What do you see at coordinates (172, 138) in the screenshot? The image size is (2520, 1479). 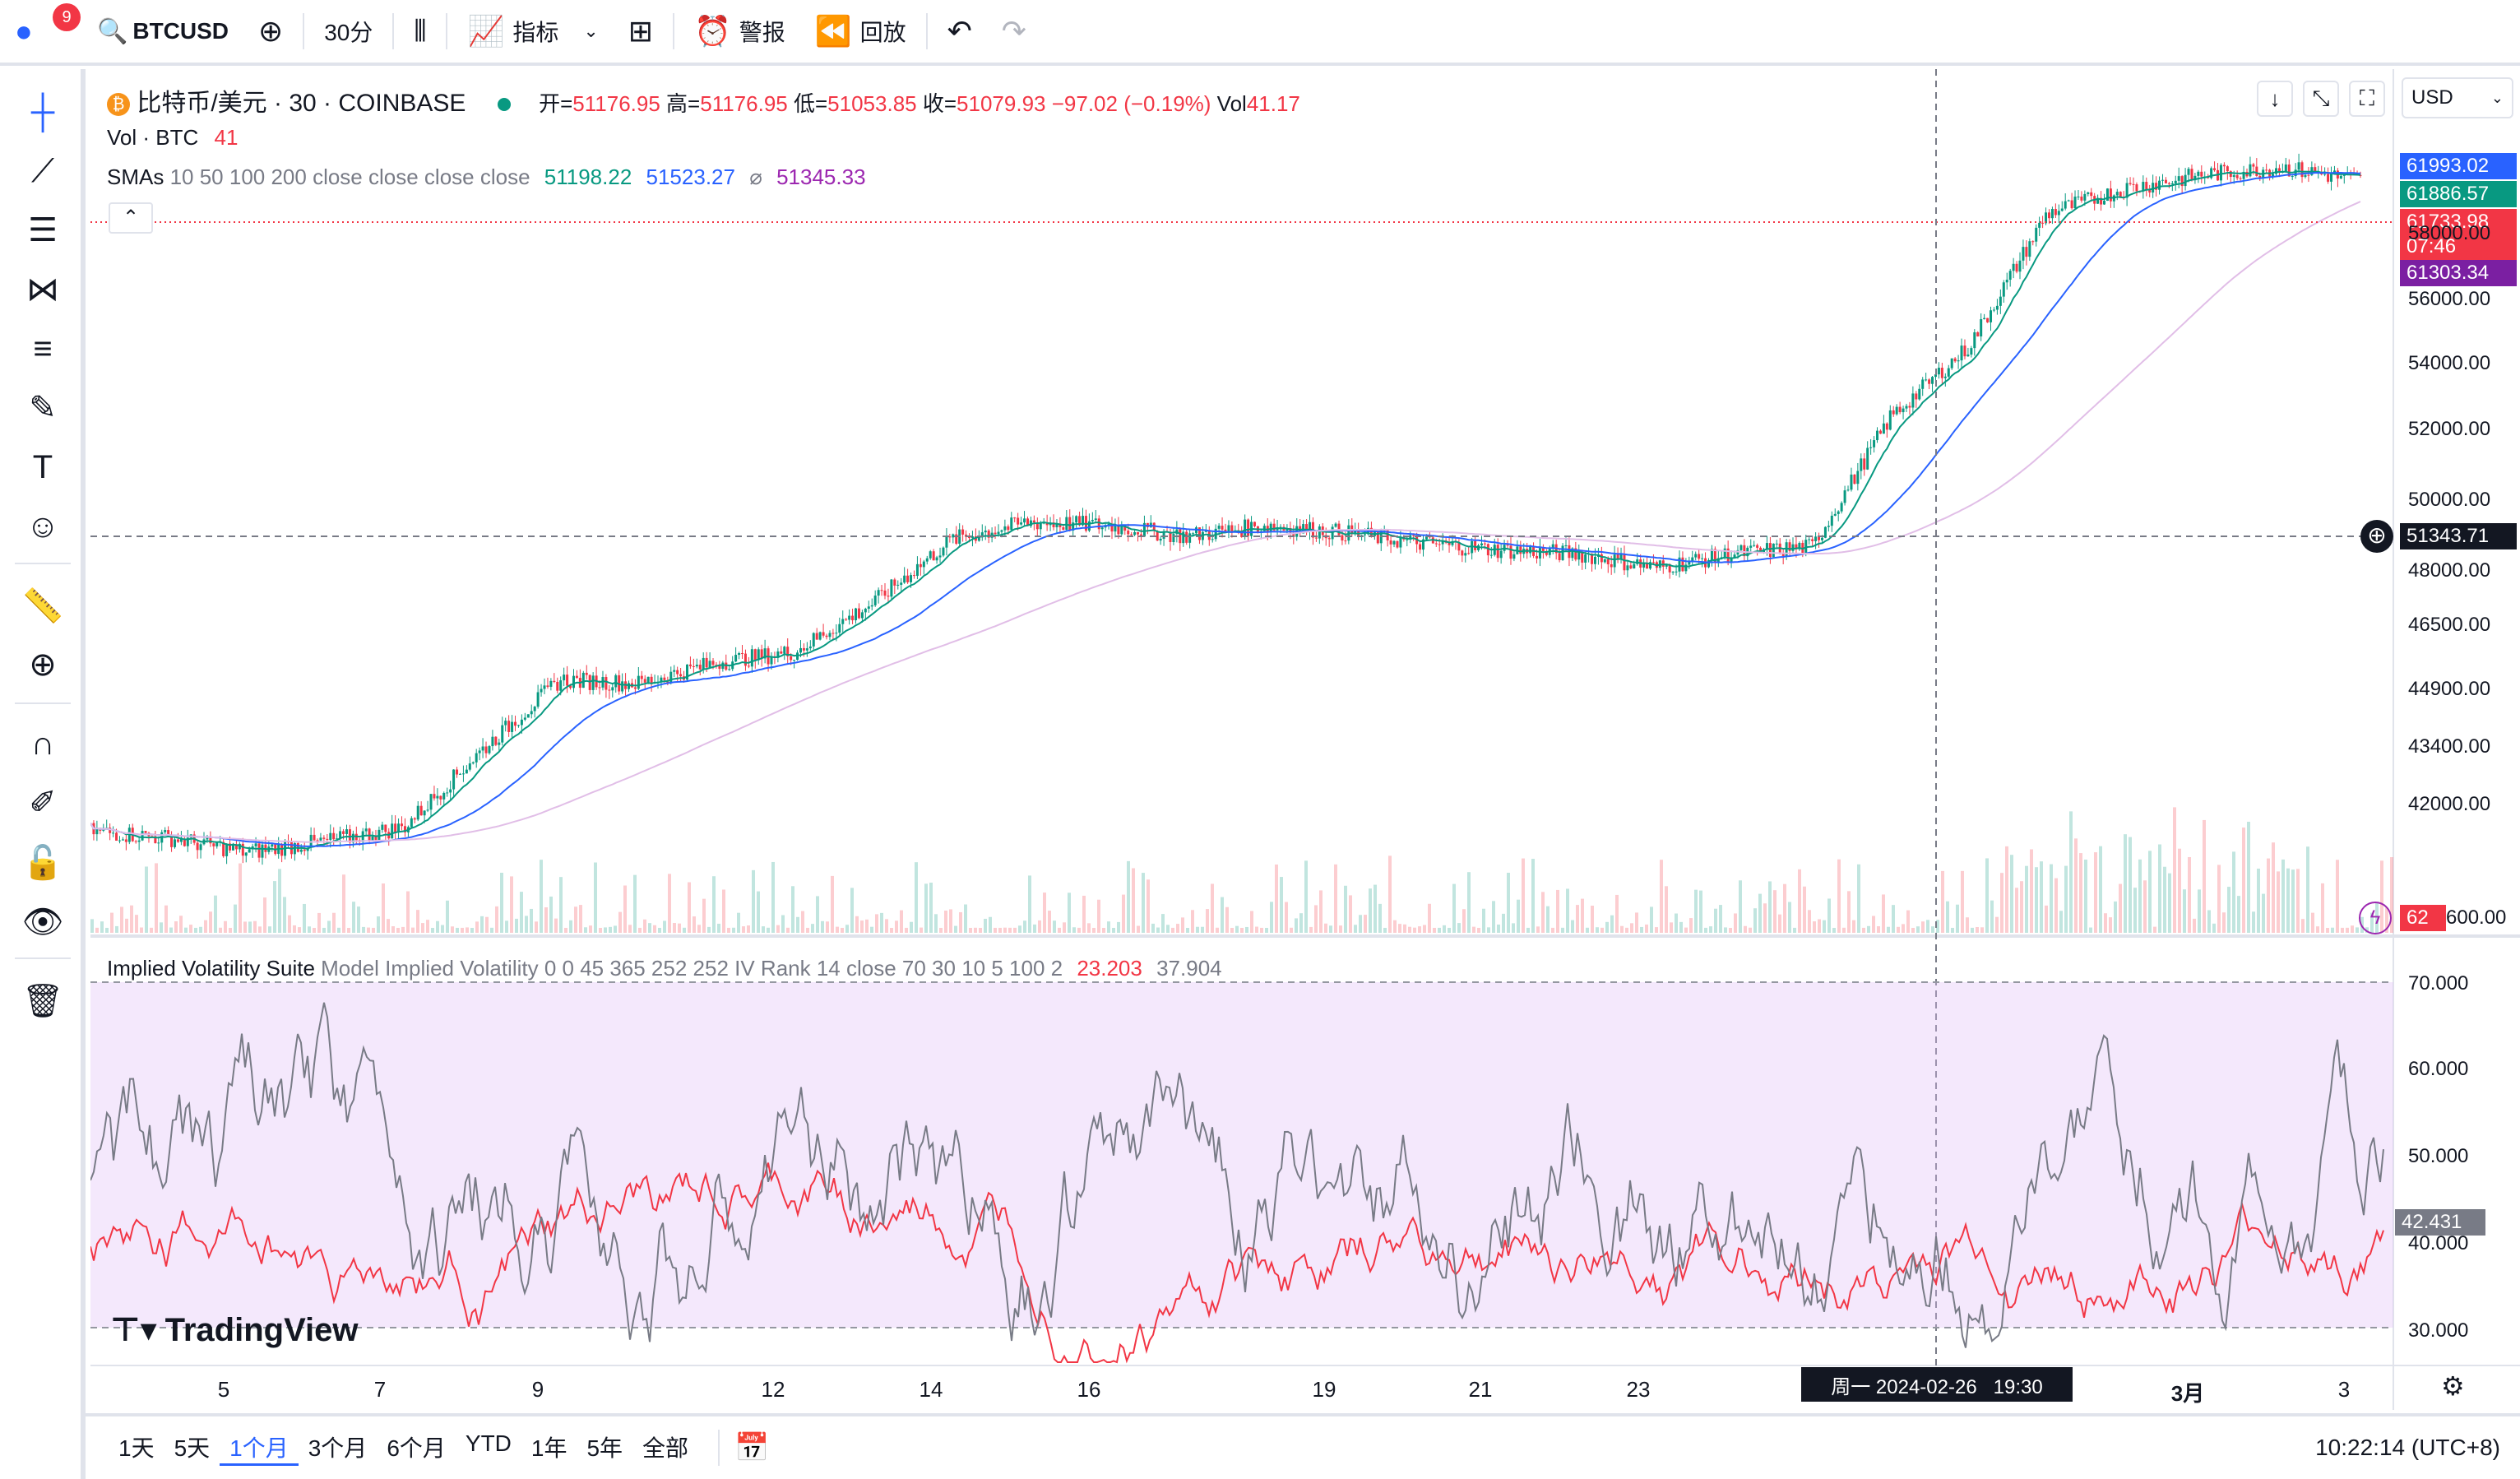 I see `volume-legend: Vol · BTC 41` at bounding box center [172, 138].